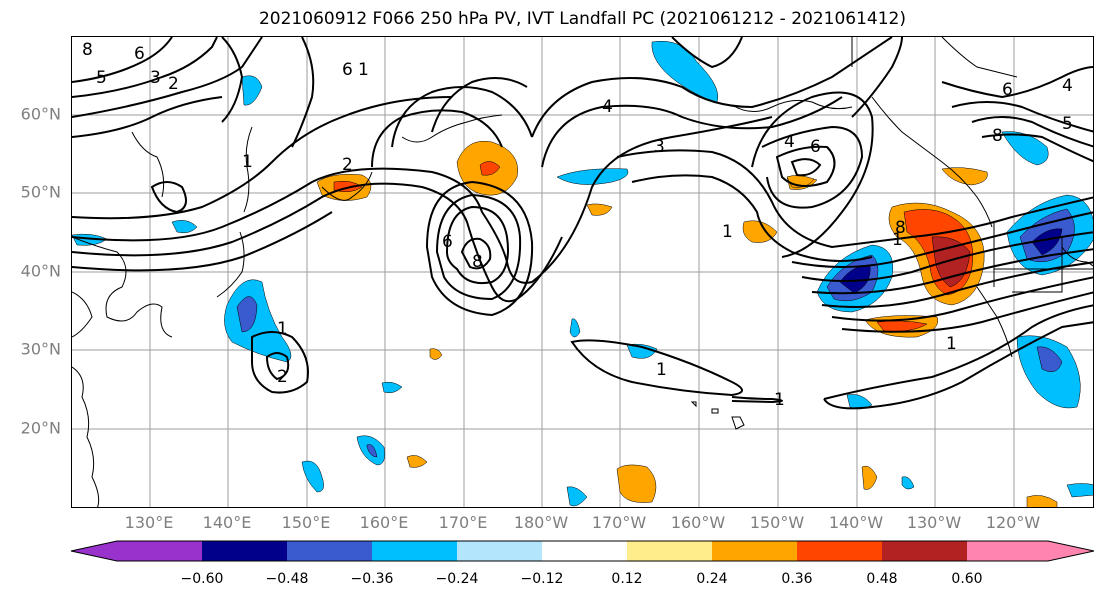  What do you see at coordinates (882, 579) in the screenshot?
I see `colorbar-tick-label: 0.48` at bounding box center [882, 579].